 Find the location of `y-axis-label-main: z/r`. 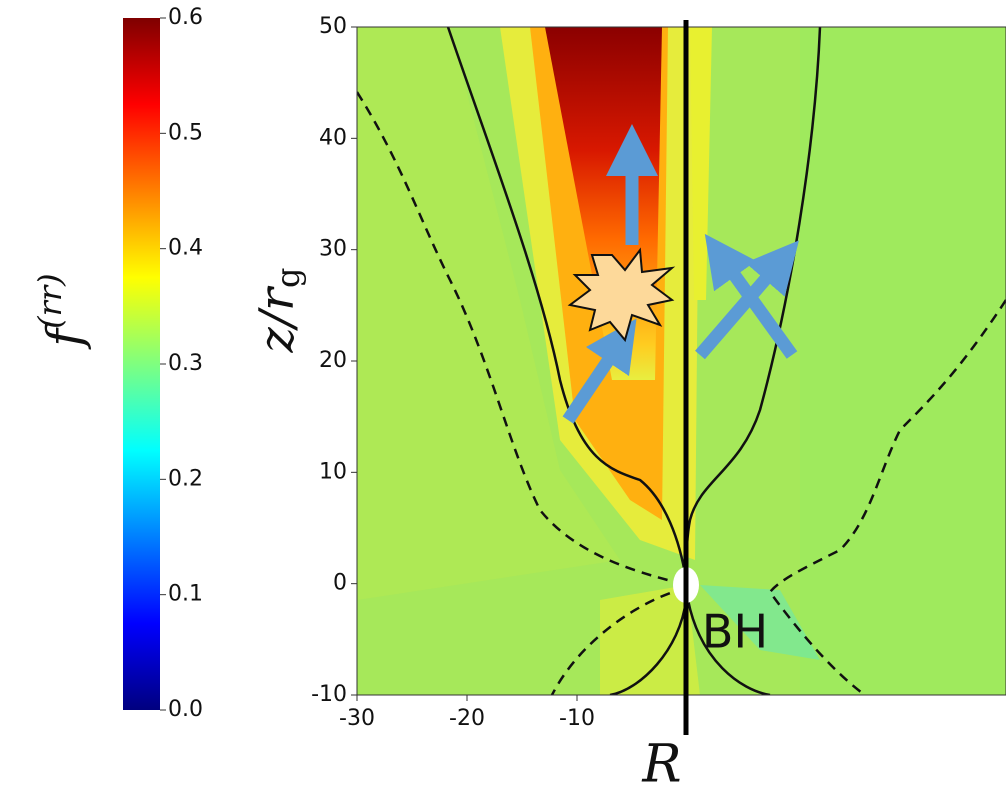

y-axis-label-main: z/r is located at coordinates (277, 319).